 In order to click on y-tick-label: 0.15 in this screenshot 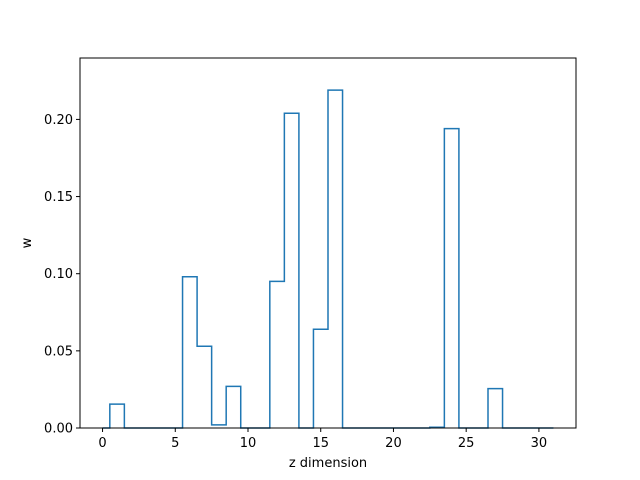, I will do `click(58, 197)`.